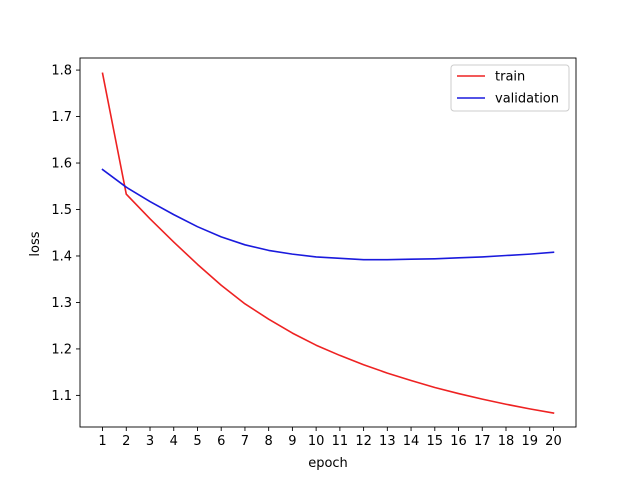 Image resolution: width=640 pixels, height=480 pixels. What do you see at coordinates (61, 303) in the screenshot?
I see `y-tick-label: 1.3` at bounding box center [61, 303].